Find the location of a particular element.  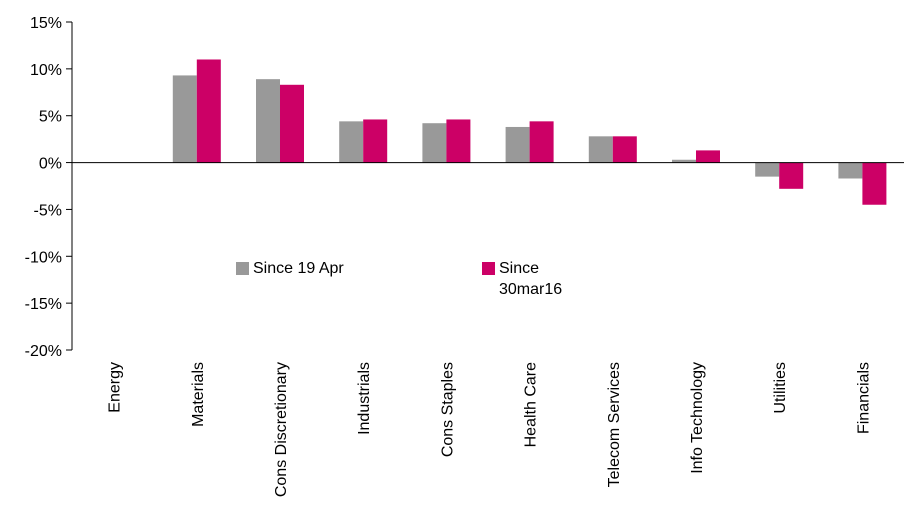

x-tick-label: Health Care is located at coordinates (531, 404).